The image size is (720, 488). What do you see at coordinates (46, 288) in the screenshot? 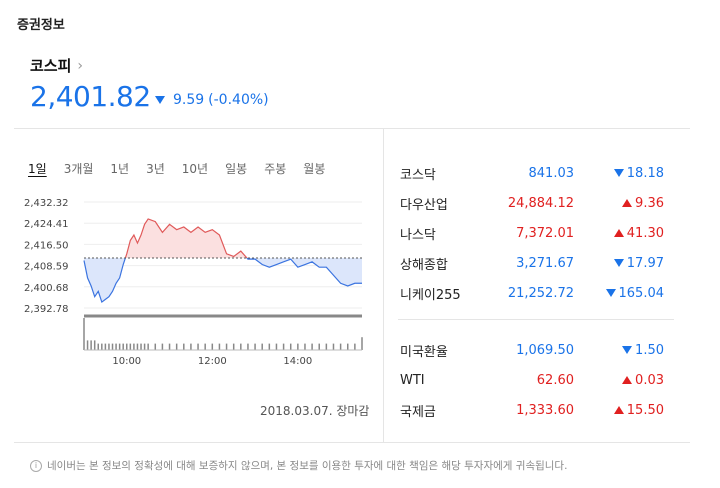
I see `y-tick-label: 2,400.68` at bounding box center [46, 288].